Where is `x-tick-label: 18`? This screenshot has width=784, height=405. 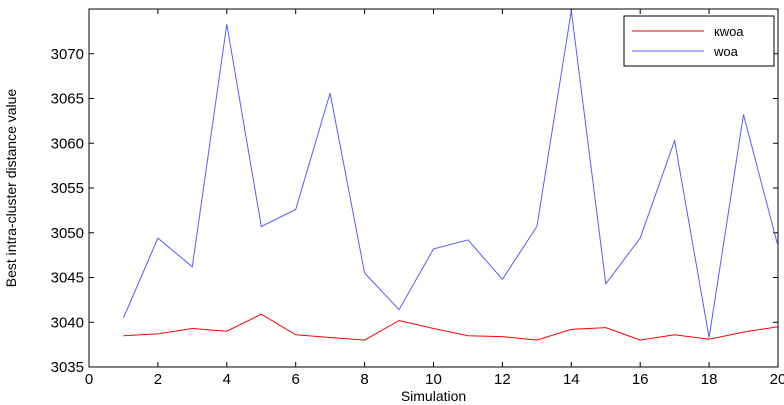
x-tick-label: 18 is located at coordinates (709, 379).